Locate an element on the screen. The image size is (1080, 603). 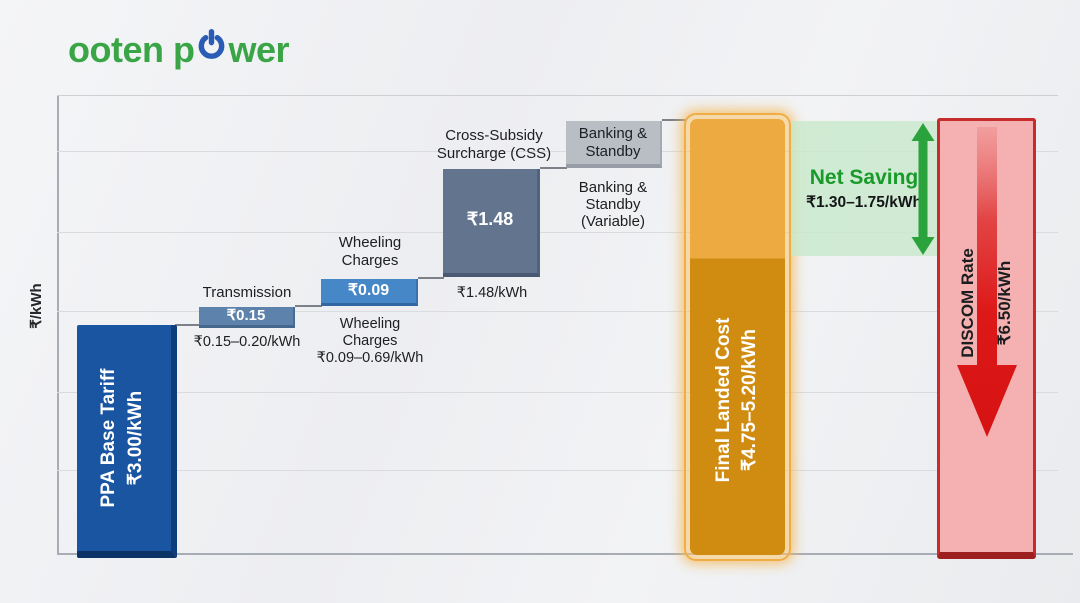
wheeling-range: Wheeling Charges ₹0.09–0.69/kWh is located at coordinates (370, 341).